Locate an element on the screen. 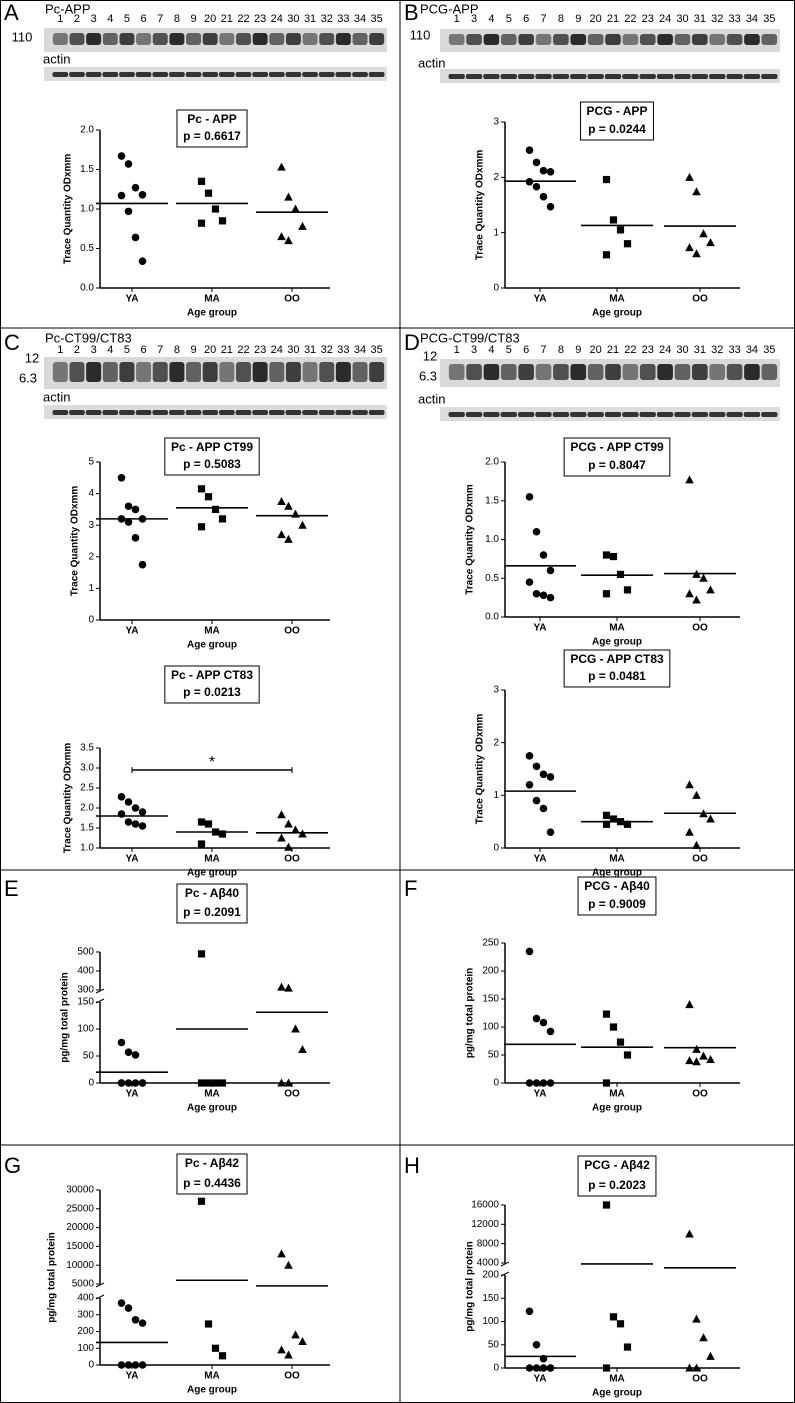 This screenshot has width=795, height=1403. control-label: actin is located at coordinates (56, 396).